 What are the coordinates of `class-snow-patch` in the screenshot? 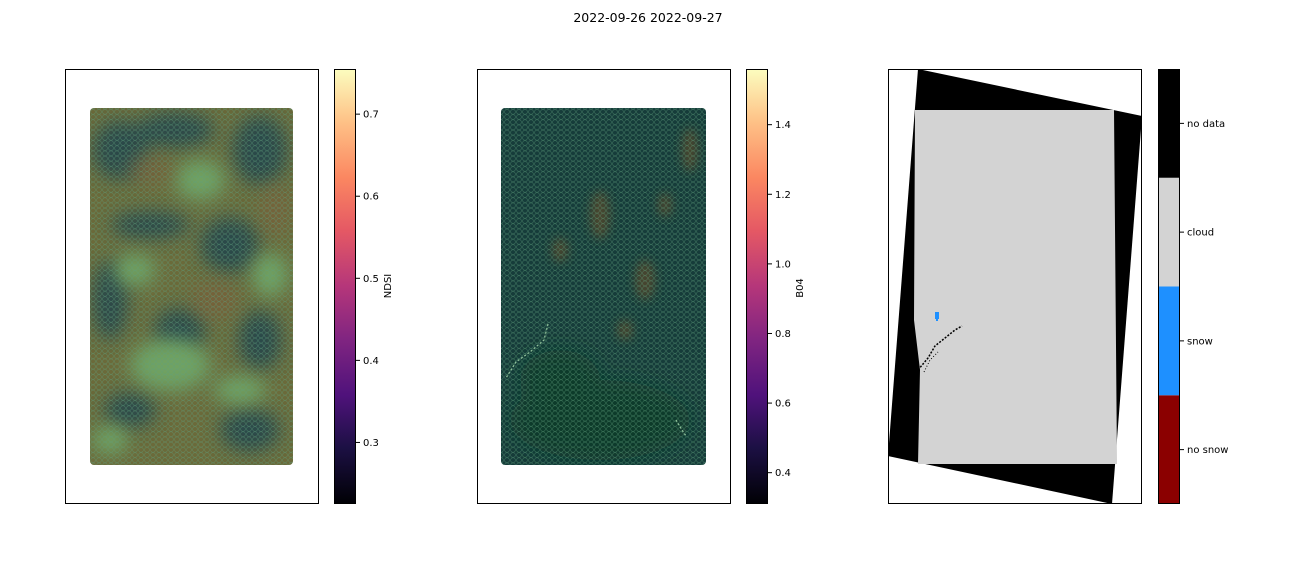 It's located at (937, 315).